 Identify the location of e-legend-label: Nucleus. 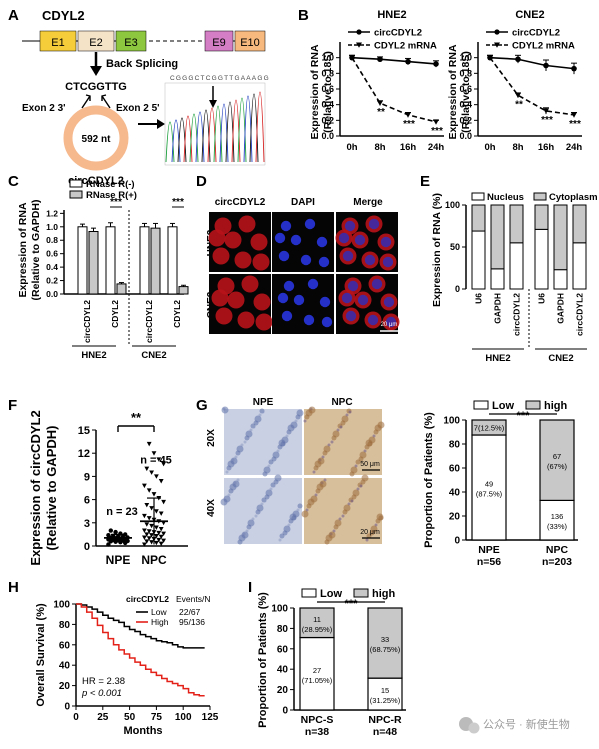
(505, 197).